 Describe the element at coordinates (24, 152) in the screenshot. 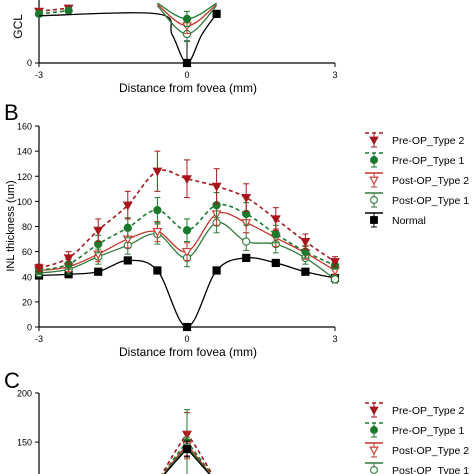

I see `panel-b-y-tick-label: 140` at that location.